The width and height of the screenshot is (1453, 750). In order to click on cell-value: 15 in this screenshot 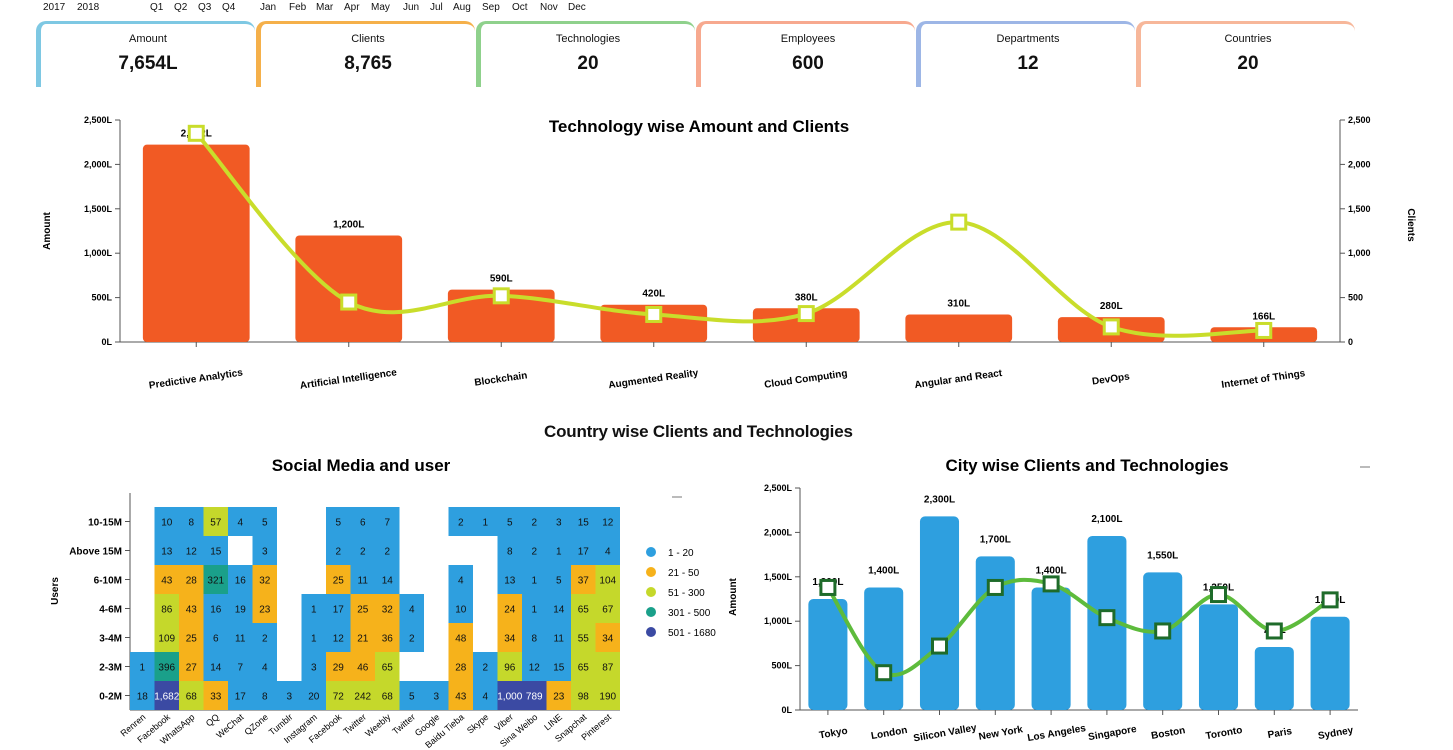, I will do `click(584, 523)`.